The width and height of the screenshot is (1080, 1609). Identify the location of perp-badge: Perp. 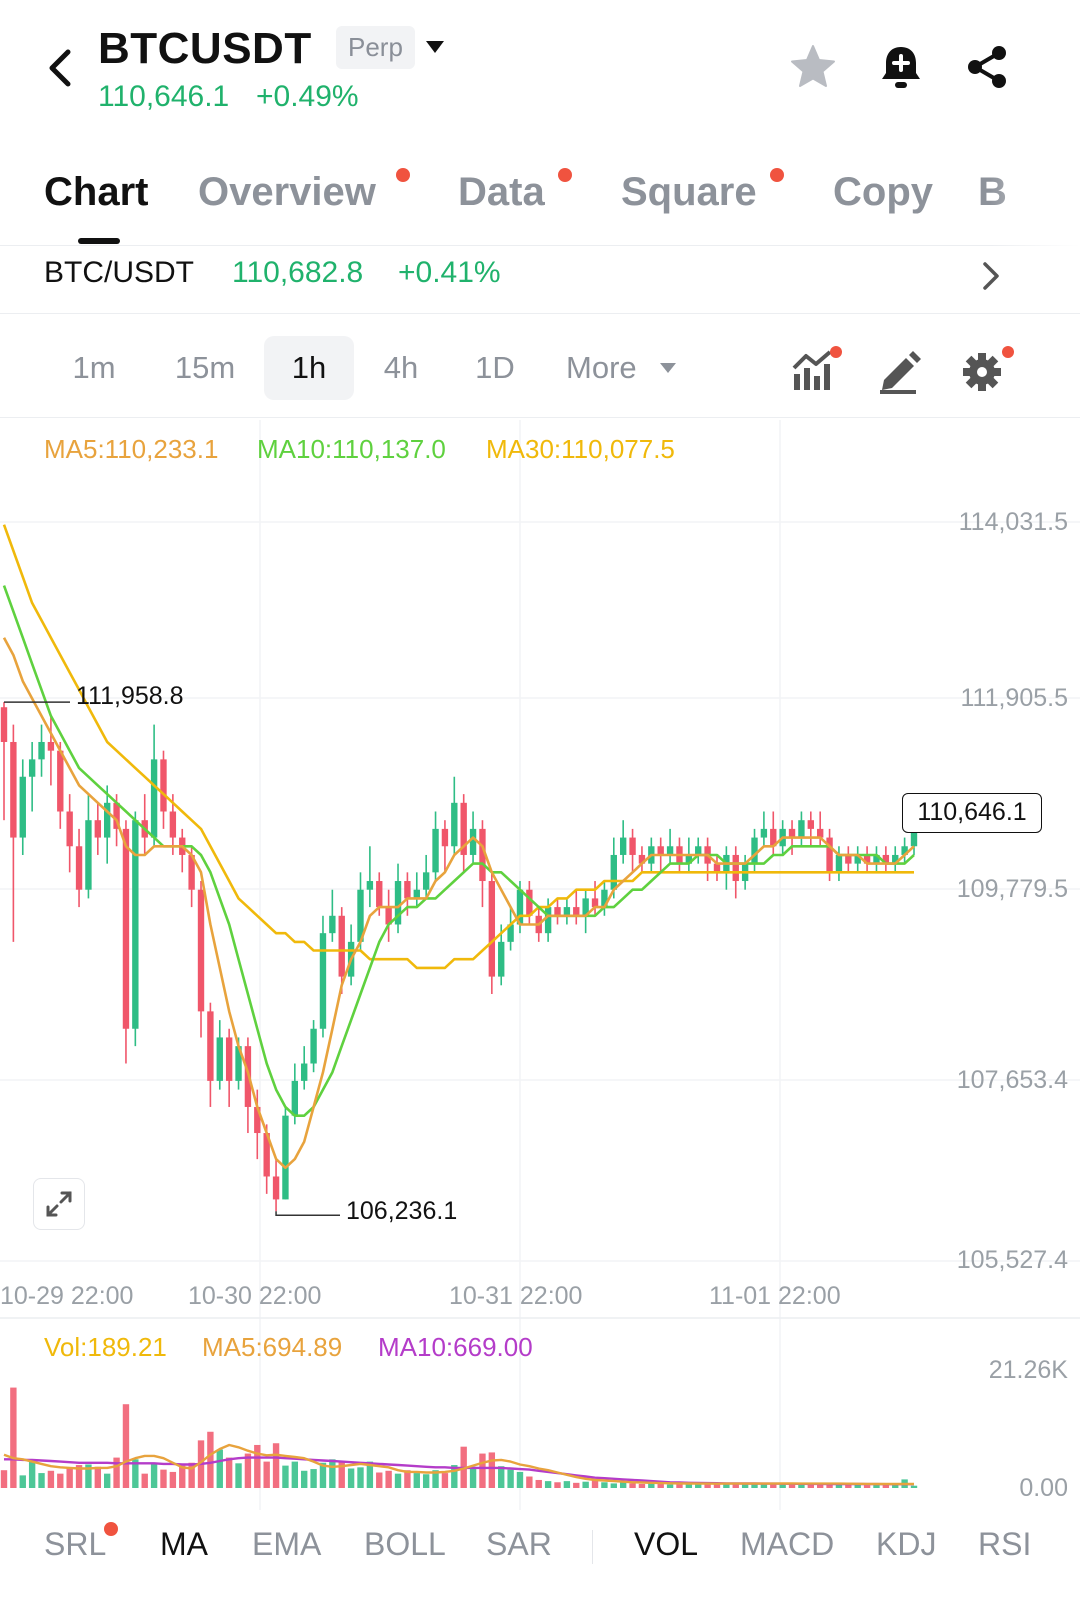
(375, 47).